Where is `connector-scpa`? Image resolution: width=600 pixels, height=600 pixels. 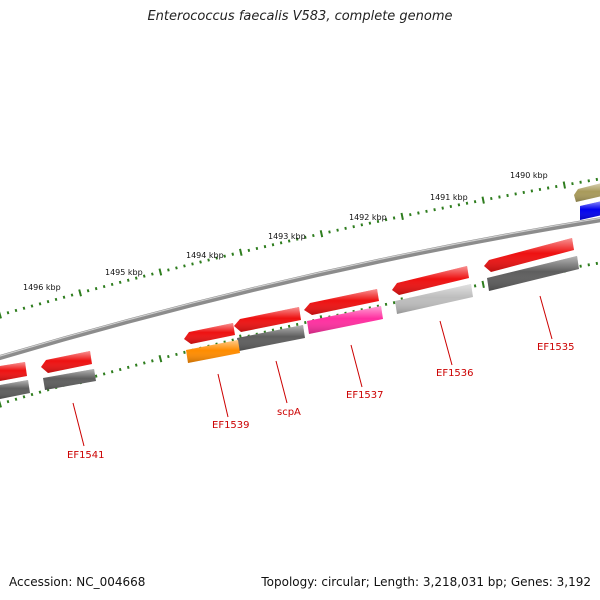
connector-scpa is located at coordinates (281, 382).